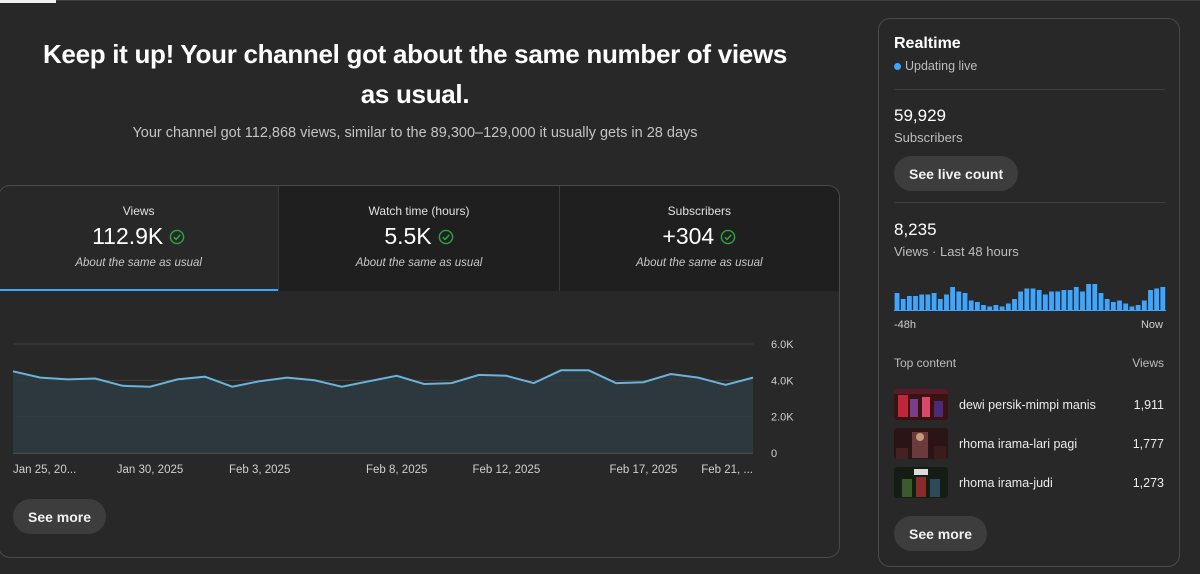 The height and width of the screenshot is (574, 1200). Describe the element at coordinates (383, 411) in the screenshot. I see `views-area` at that location.